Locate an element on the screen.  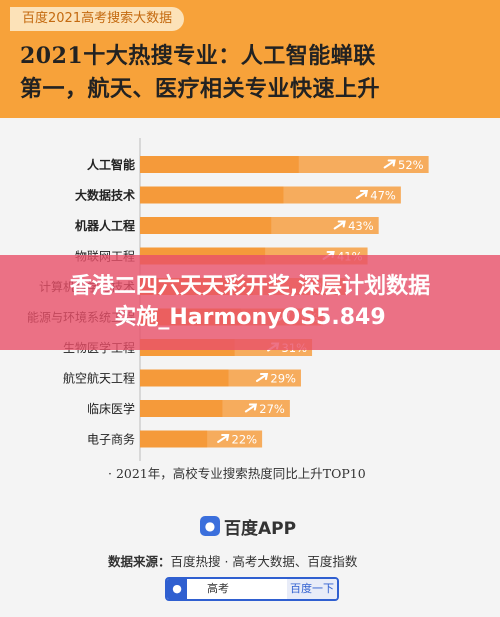
value-label: 22% is located at coordinates (245, 440).